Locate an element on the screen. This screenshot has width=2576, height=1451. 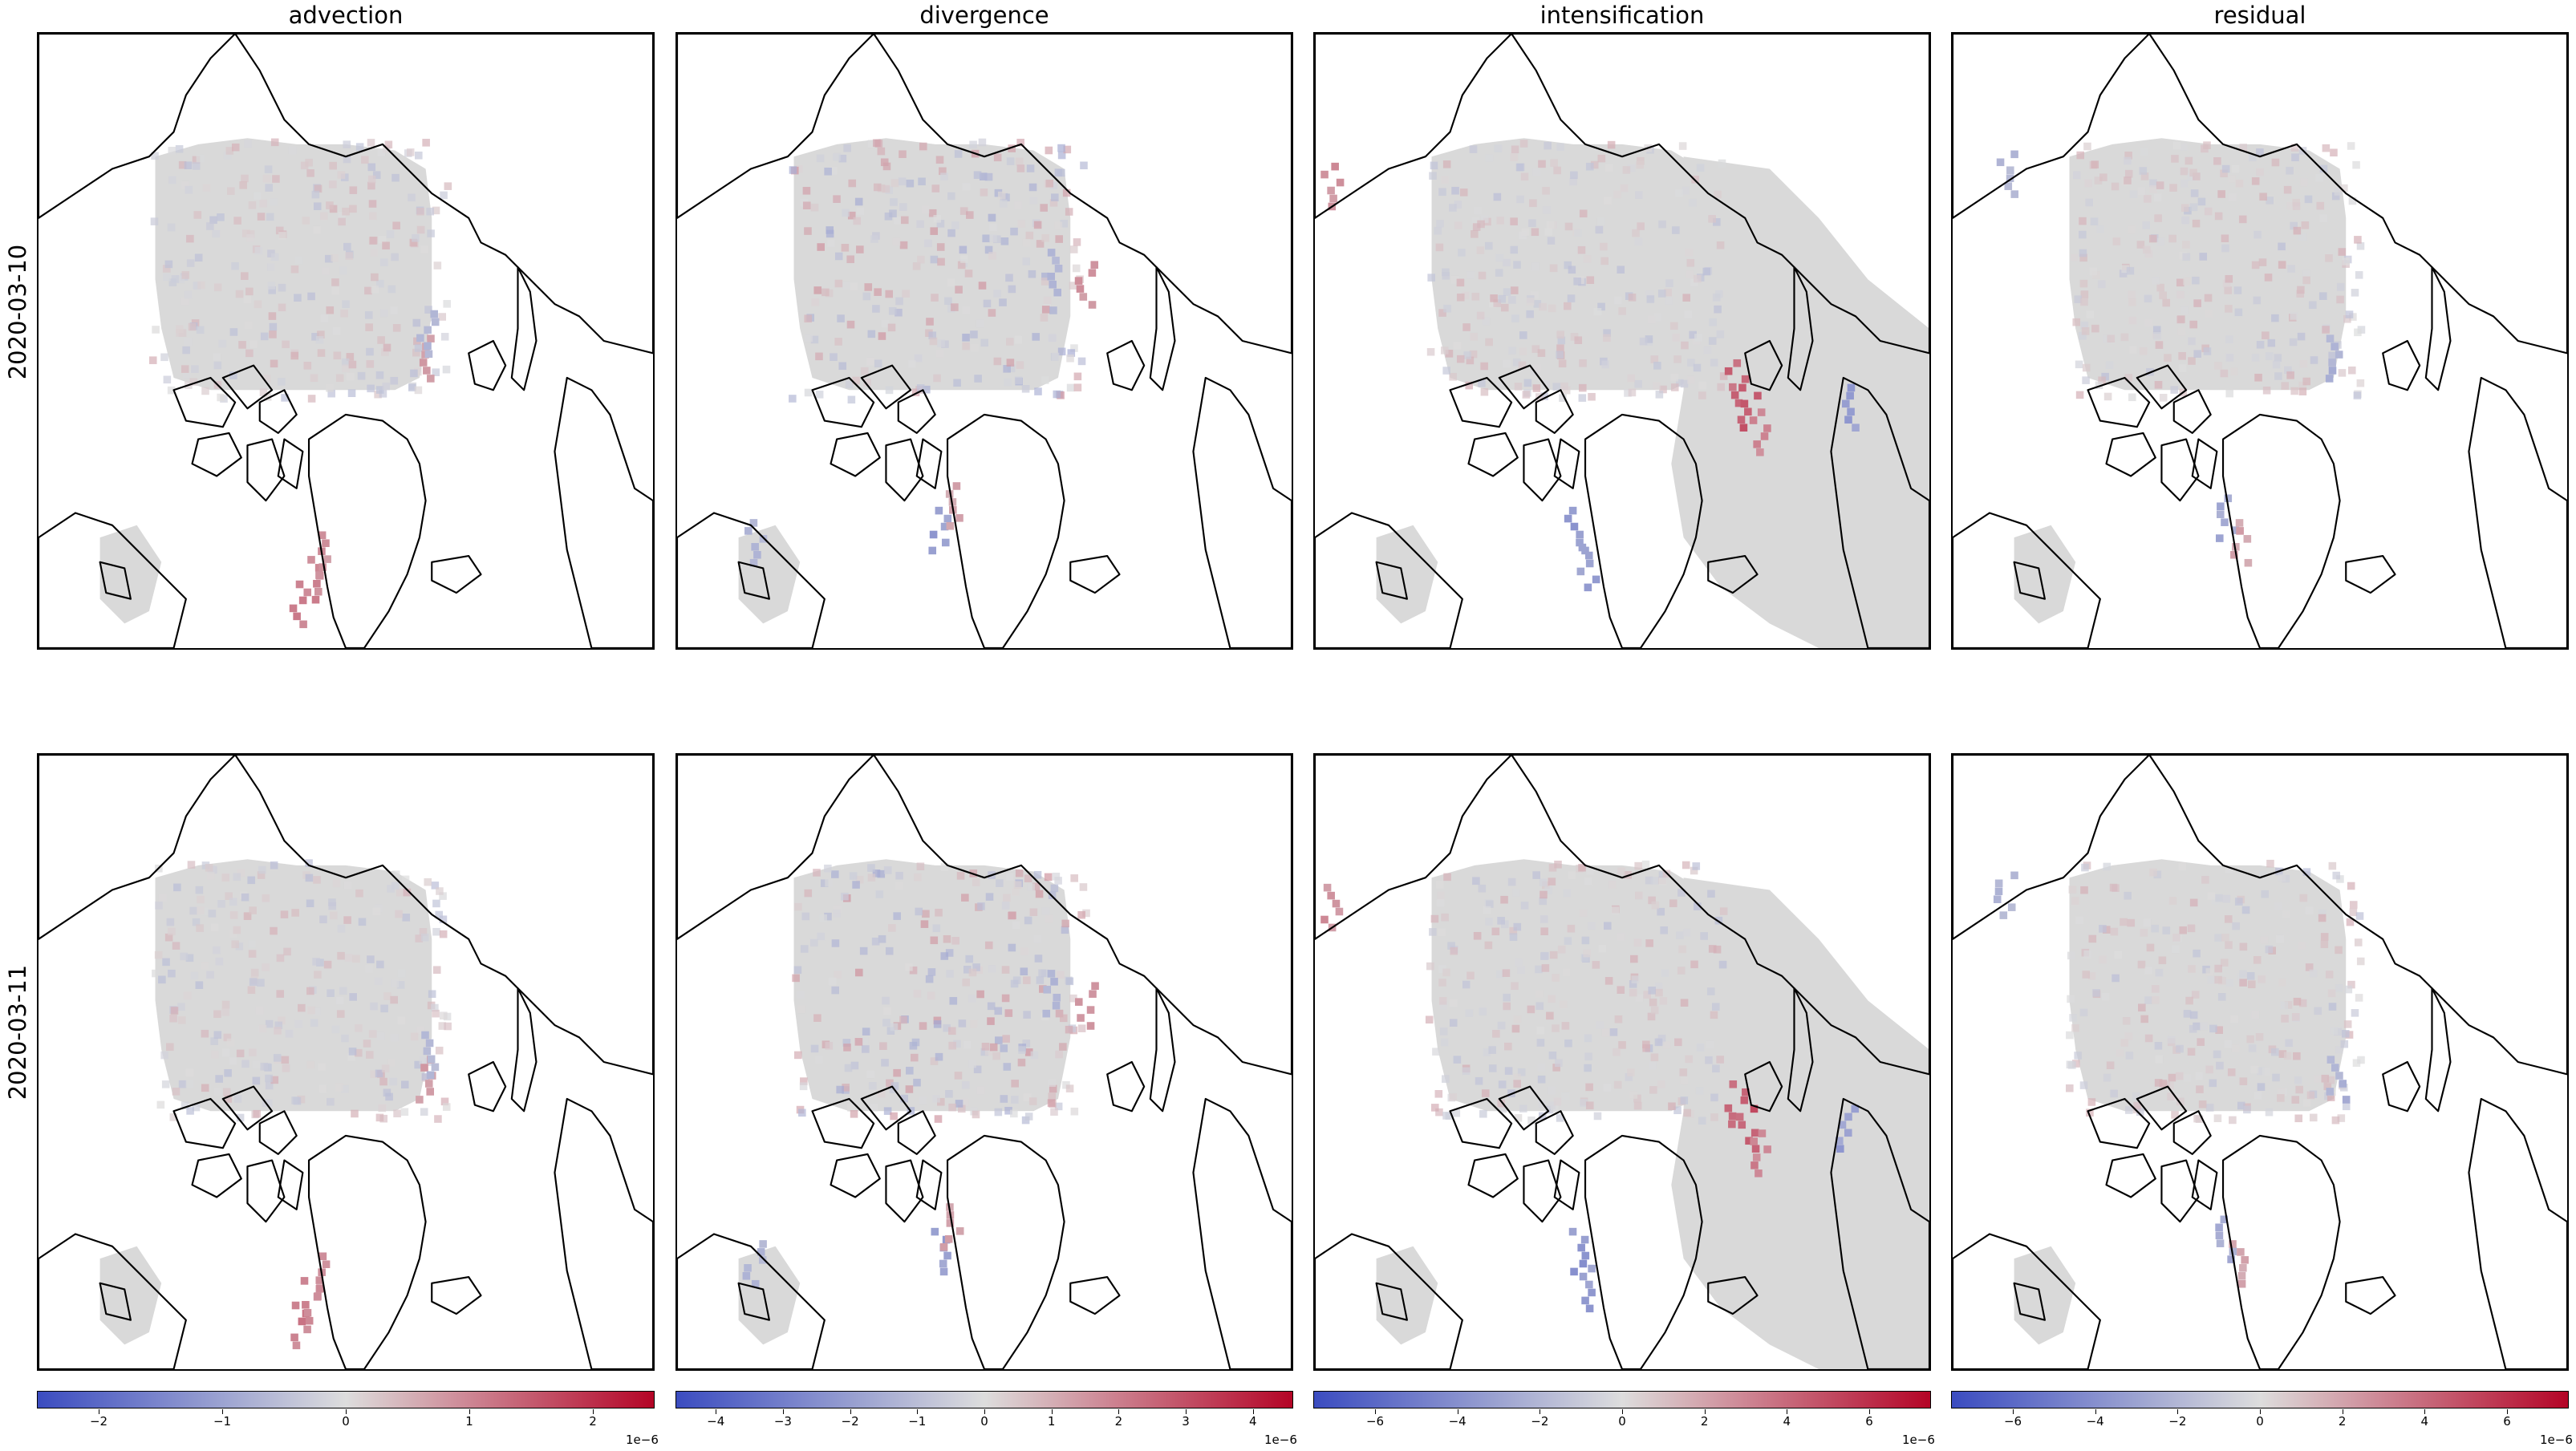
colorbar-ticks-intensification: −6 −4 −2 0 2 4 6 is located at coordinates (1622, 1427).